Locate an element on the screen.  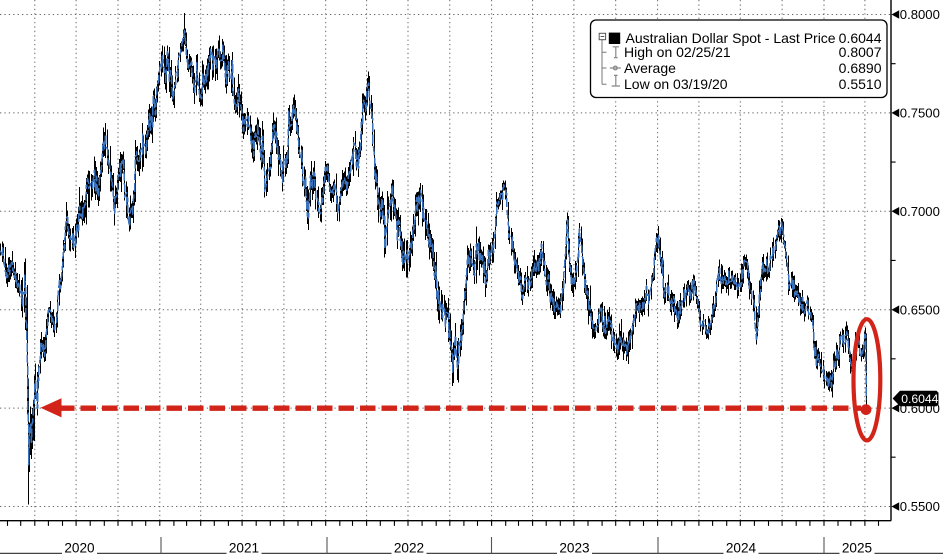
svg-text: 2021 is located at coordinates (244, 547).